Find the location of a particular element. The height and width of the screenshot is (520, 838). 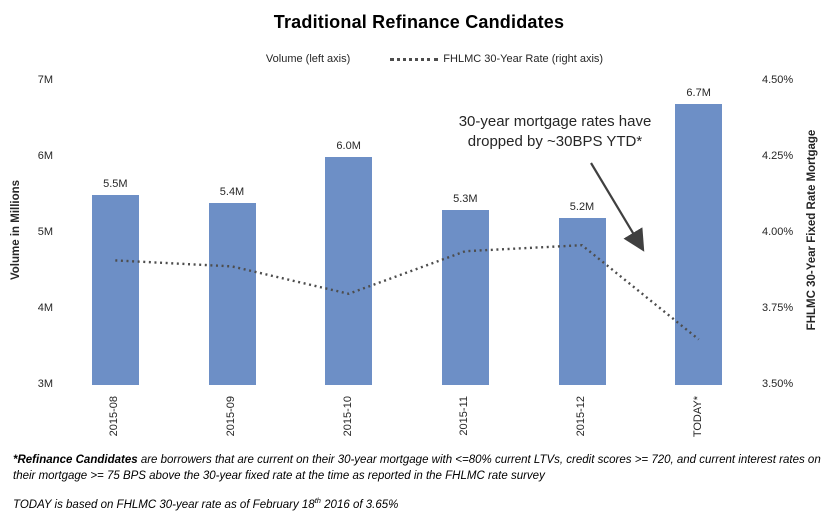

chart-title: Traditional Refinance Candidates is located at coordinates (419, 22).